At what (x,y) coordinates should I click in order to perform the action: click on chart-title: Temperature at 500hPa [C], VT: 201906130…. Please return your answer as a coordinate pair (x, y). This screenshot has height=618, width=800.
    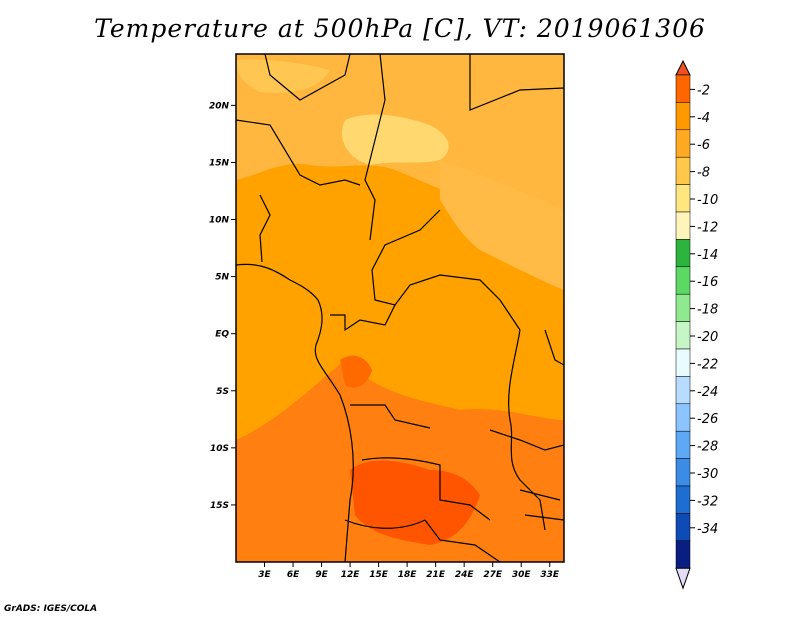
    Looking at the image, I should click on (400, 28).